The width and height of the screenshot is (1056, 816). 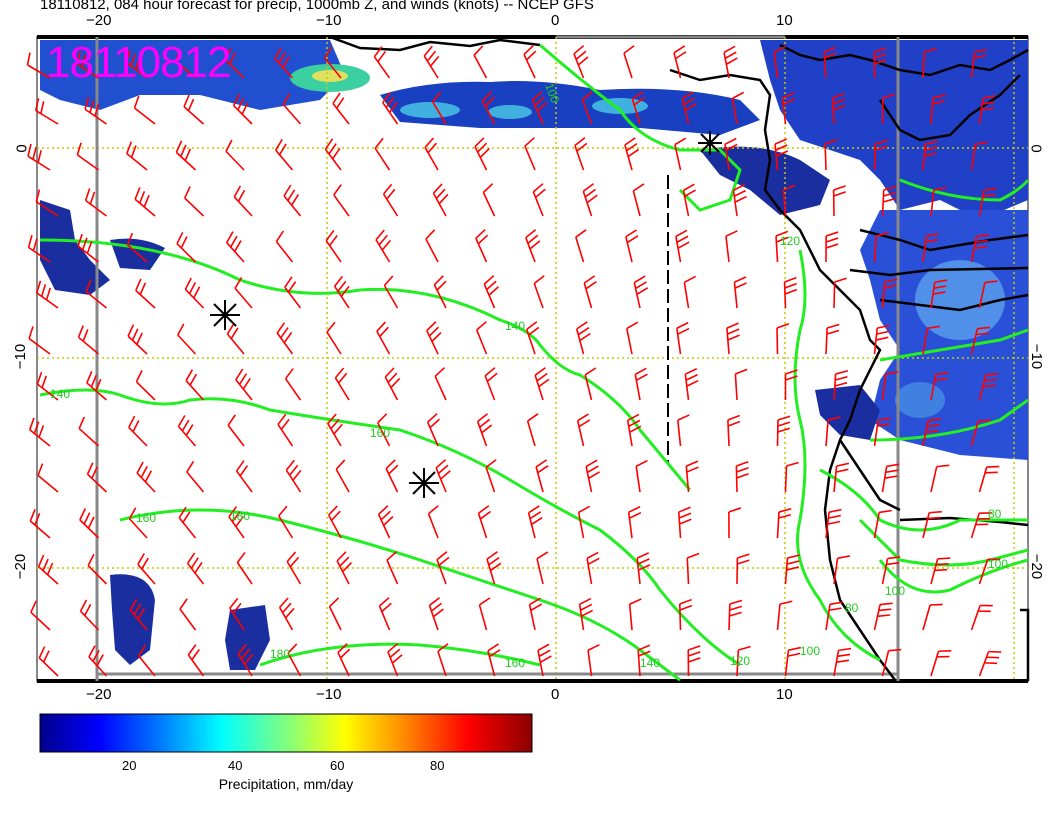 What do you see at coordinates (22, 148) in the screenshot?
I see `y-tick-left: 0` at bounding box center [22, 148].